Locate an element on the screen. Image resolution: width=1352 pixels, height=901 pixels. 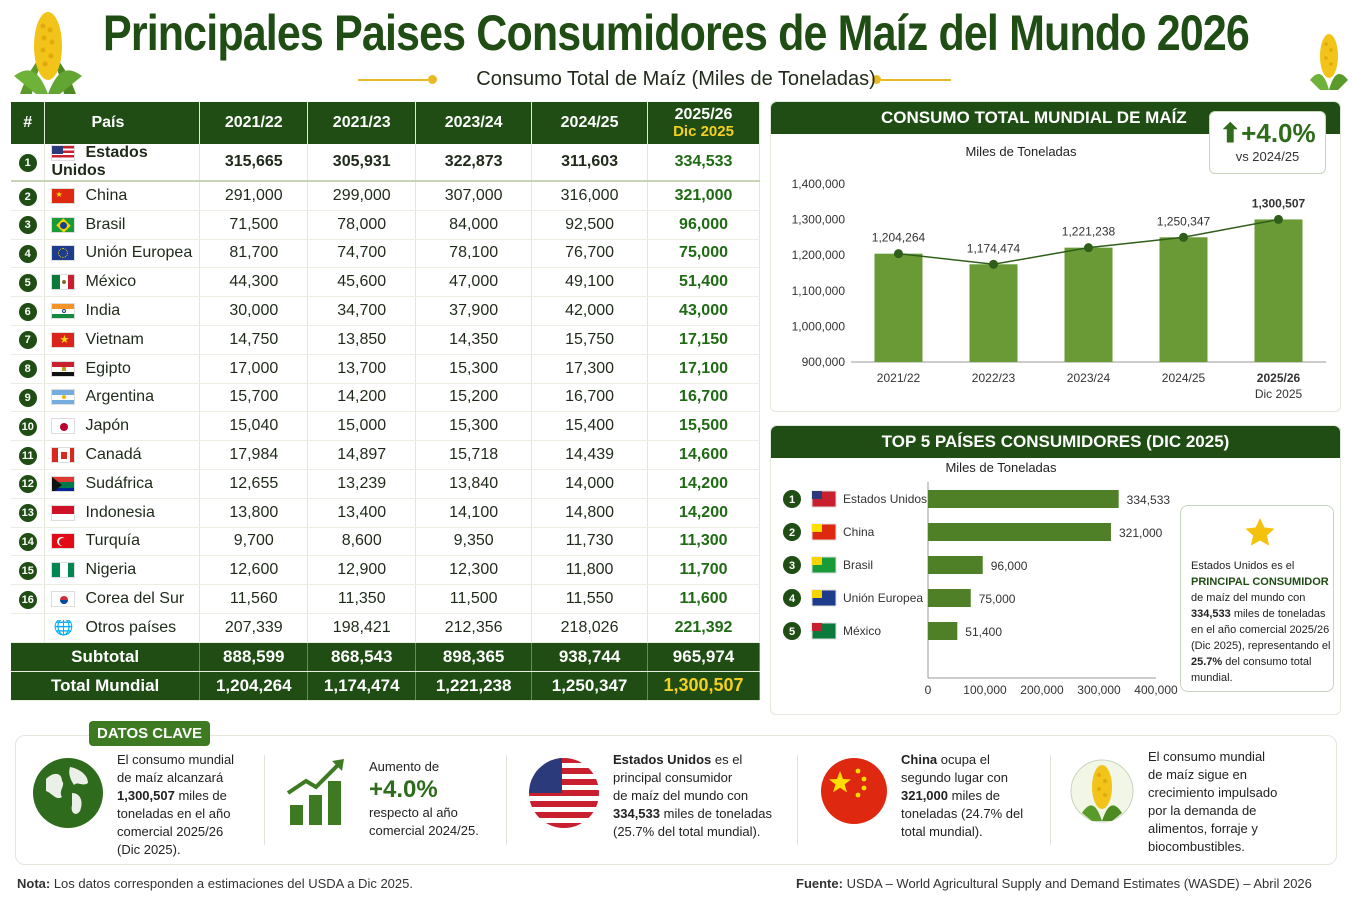
country-name: Corea del Sur is located at coordinates (135, 598).